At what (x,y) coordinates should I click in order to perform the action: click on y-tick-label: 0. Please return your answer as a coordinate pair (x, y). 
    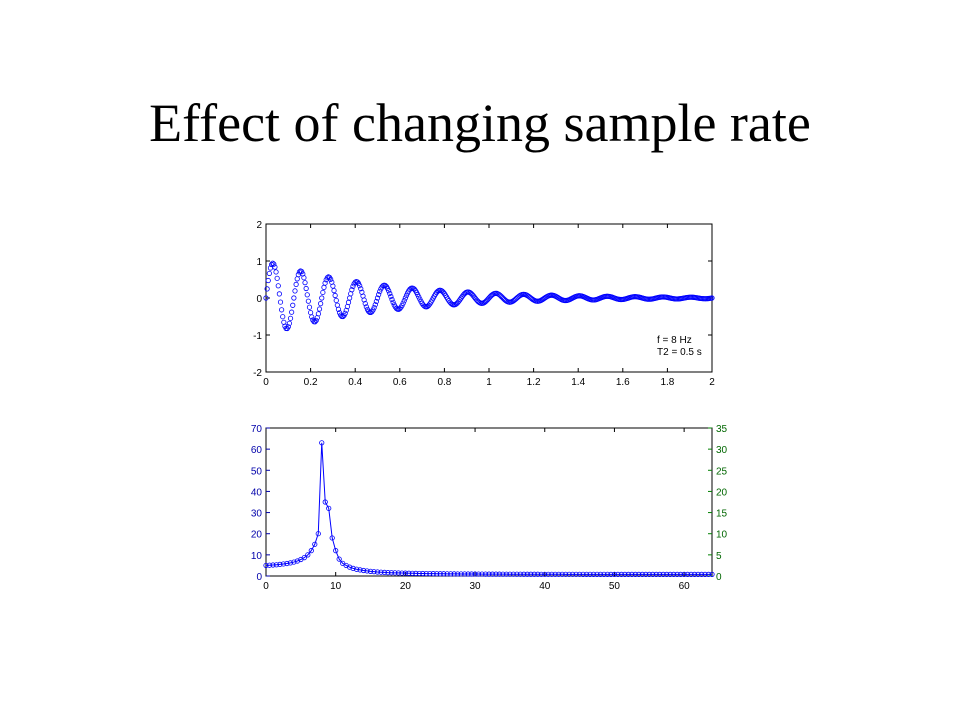
    Looking at the image, I should click on (259, 299).